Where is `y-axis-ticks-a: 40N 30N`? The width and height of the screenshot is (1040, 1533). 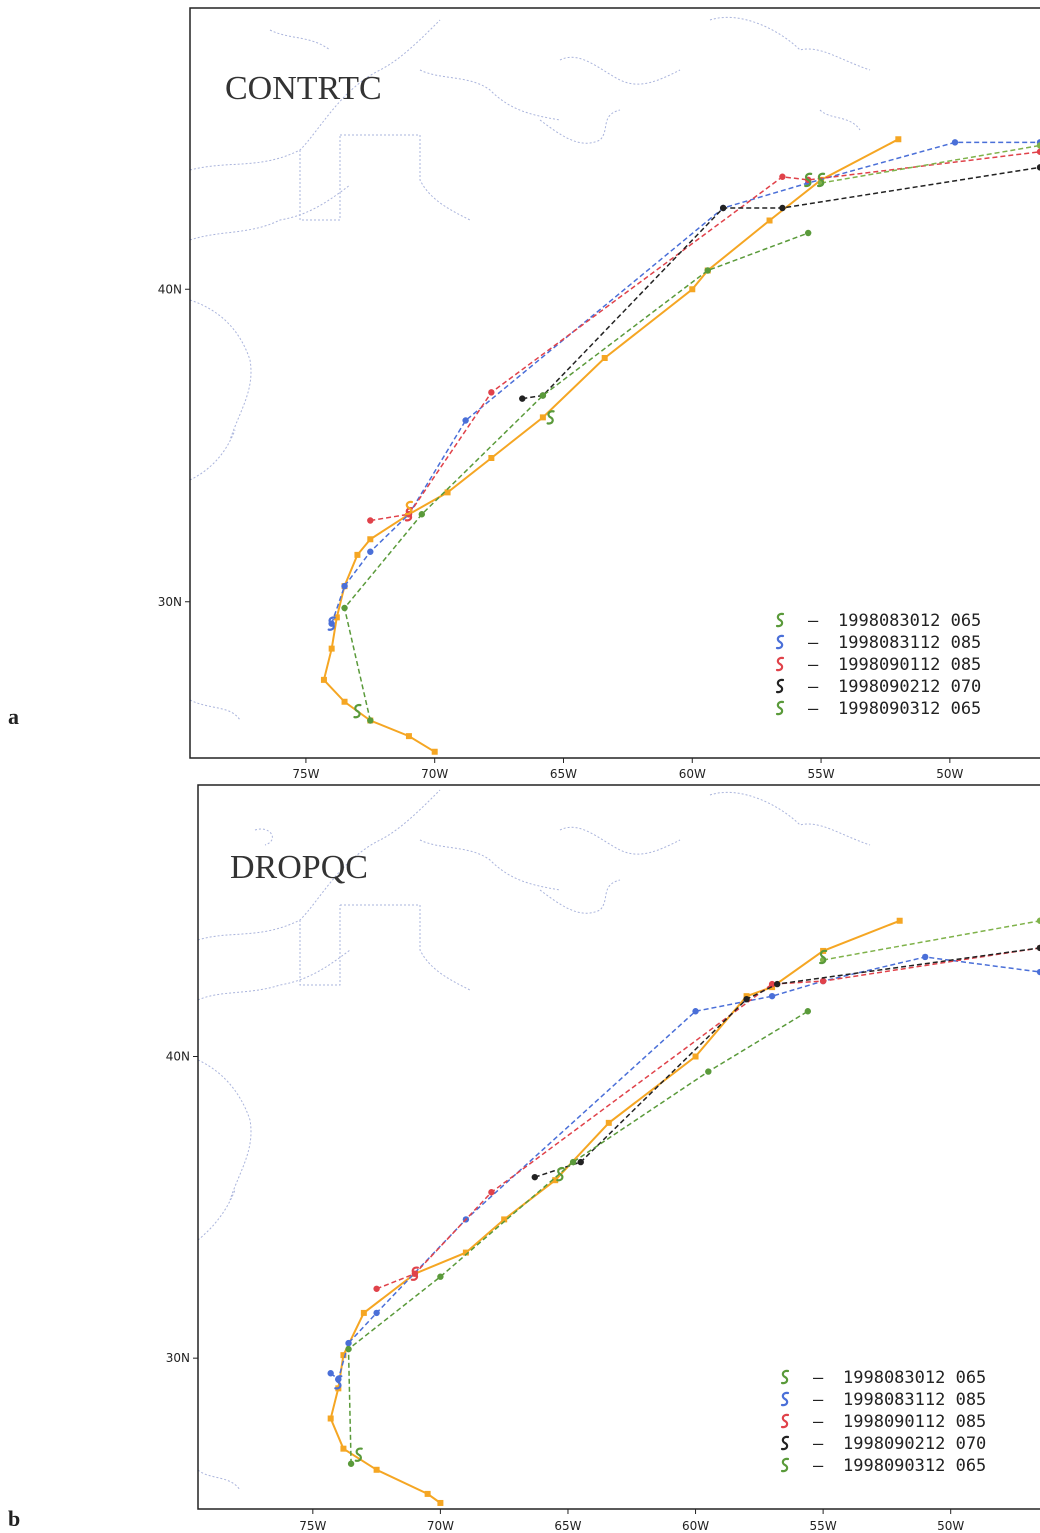 y-axis-ticks-a: 40N 30N is located at coordinates (174, 445).